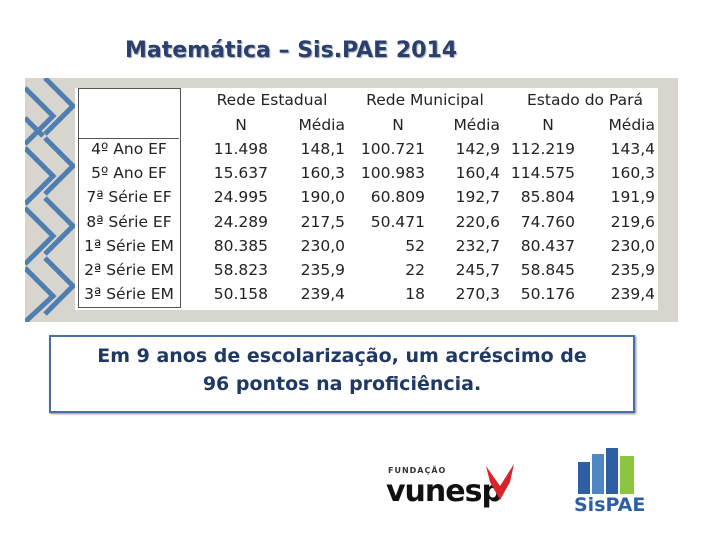  What do you see at coordinates (632, 221) in the screenshot?
I see `table-cell: 219,6` at bounding box center [632, 221].